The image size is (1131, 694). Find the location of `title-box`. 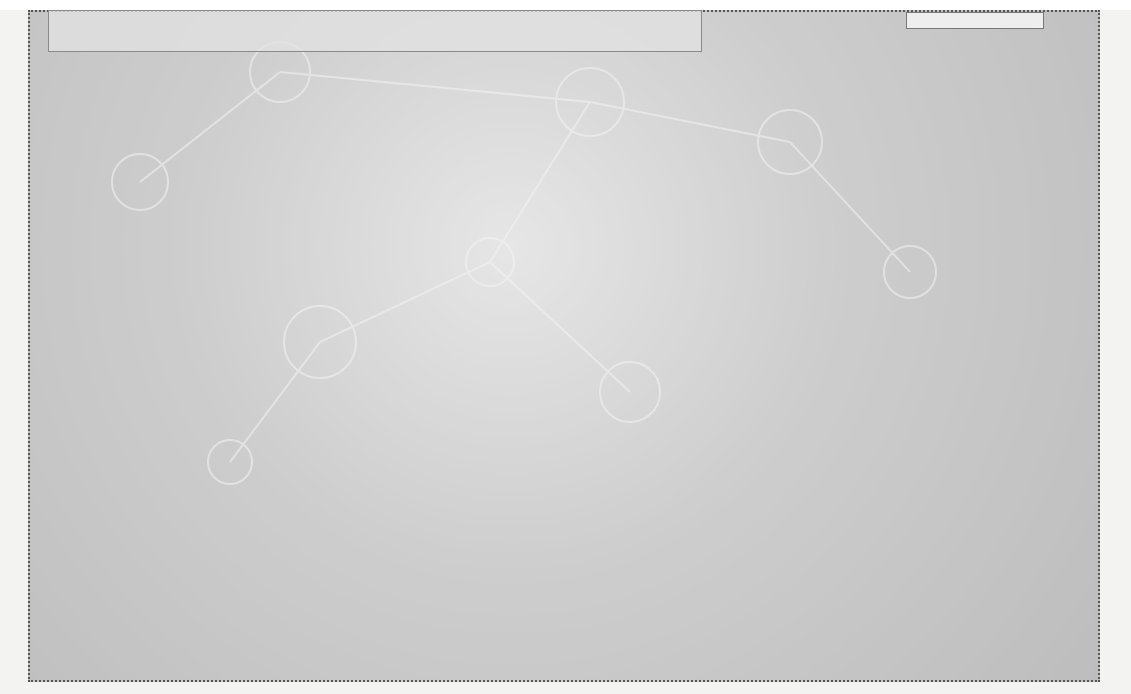

title-box is located at coordinates (375, 31).